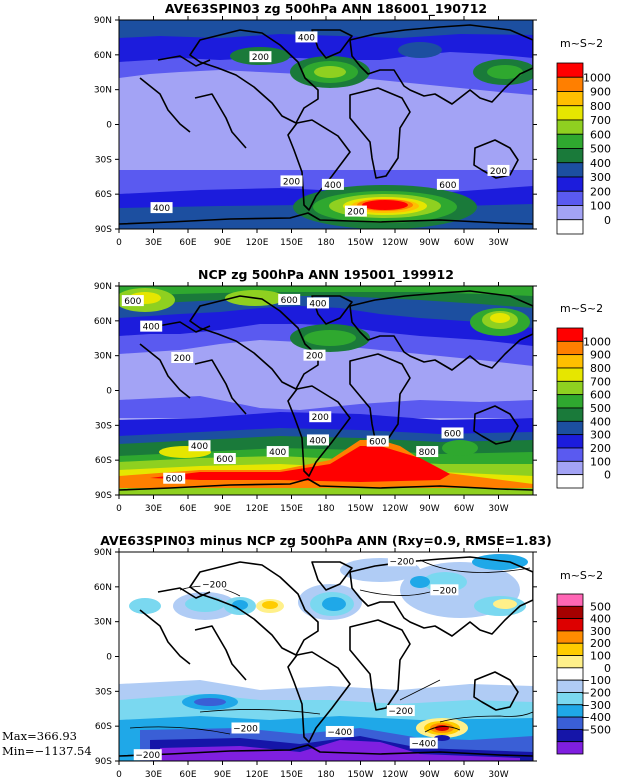 This screenshot has height=782, width=623. What do you see at coordinates (109, 658) in the screenshot?
I see `y-tick-label: 0` at bounding box center [109, 658].